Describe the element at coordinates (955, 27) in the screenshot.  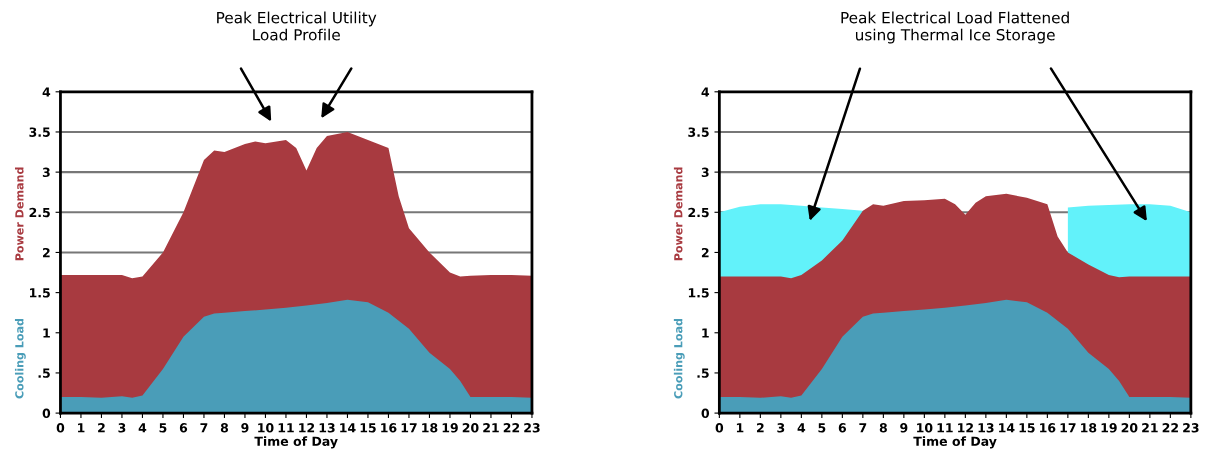
I see `text: Peak Electrical Load Flattened using Thermal Ice Storage` at that location.